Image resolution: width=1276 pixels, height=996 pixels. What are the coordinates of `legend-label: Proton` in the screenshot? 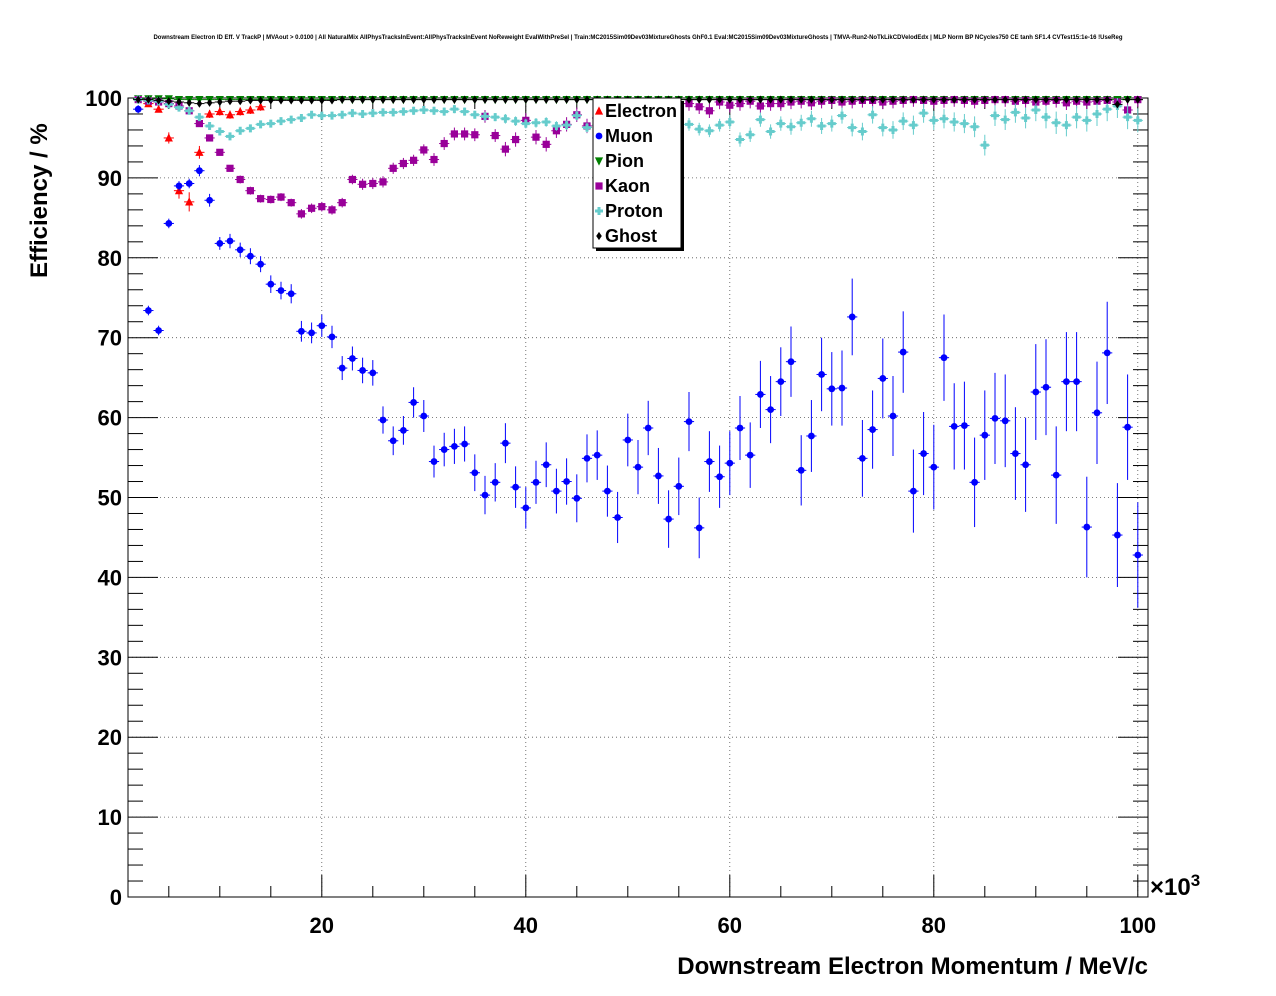 It's located at (634, 211).